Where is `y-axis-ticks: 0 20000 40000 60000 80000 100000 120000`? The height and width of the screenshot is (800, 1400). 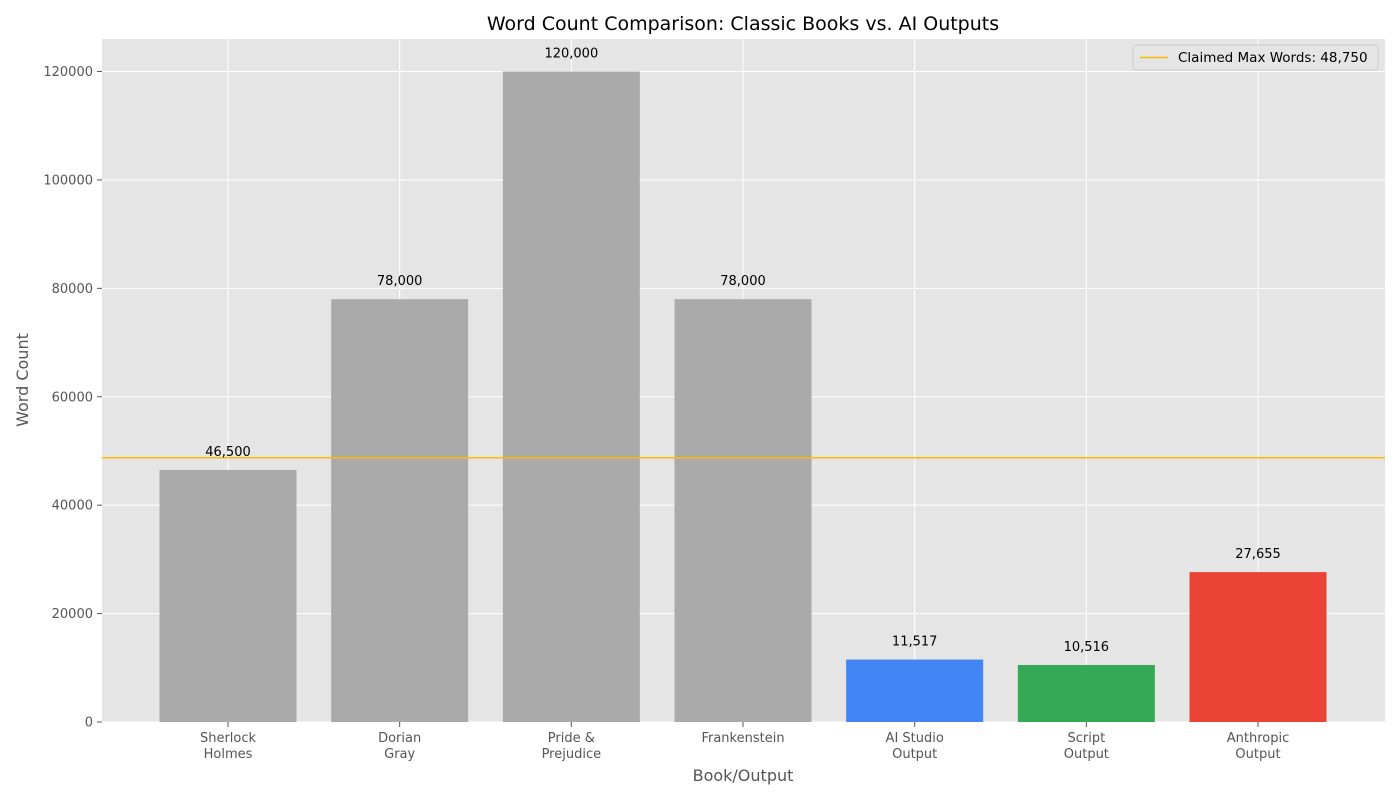 y-axis-ticks: 0 20000 40000 60000 80000 100000 120000 is located at coordinates (72, 398).